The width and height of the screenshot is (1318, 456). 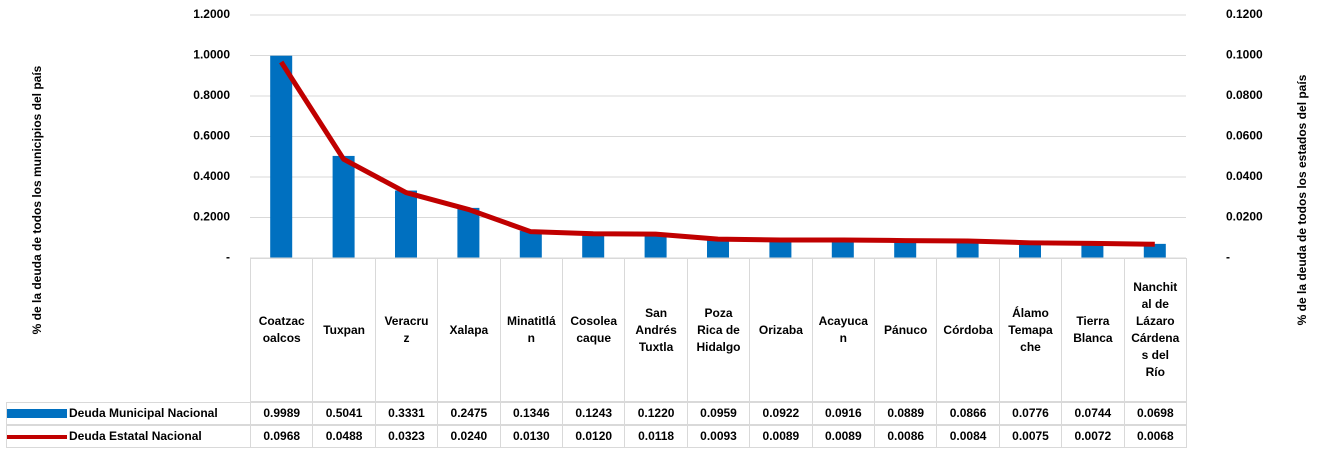 I want to click on table-value: 0.0120, so click(x=594, y=436).